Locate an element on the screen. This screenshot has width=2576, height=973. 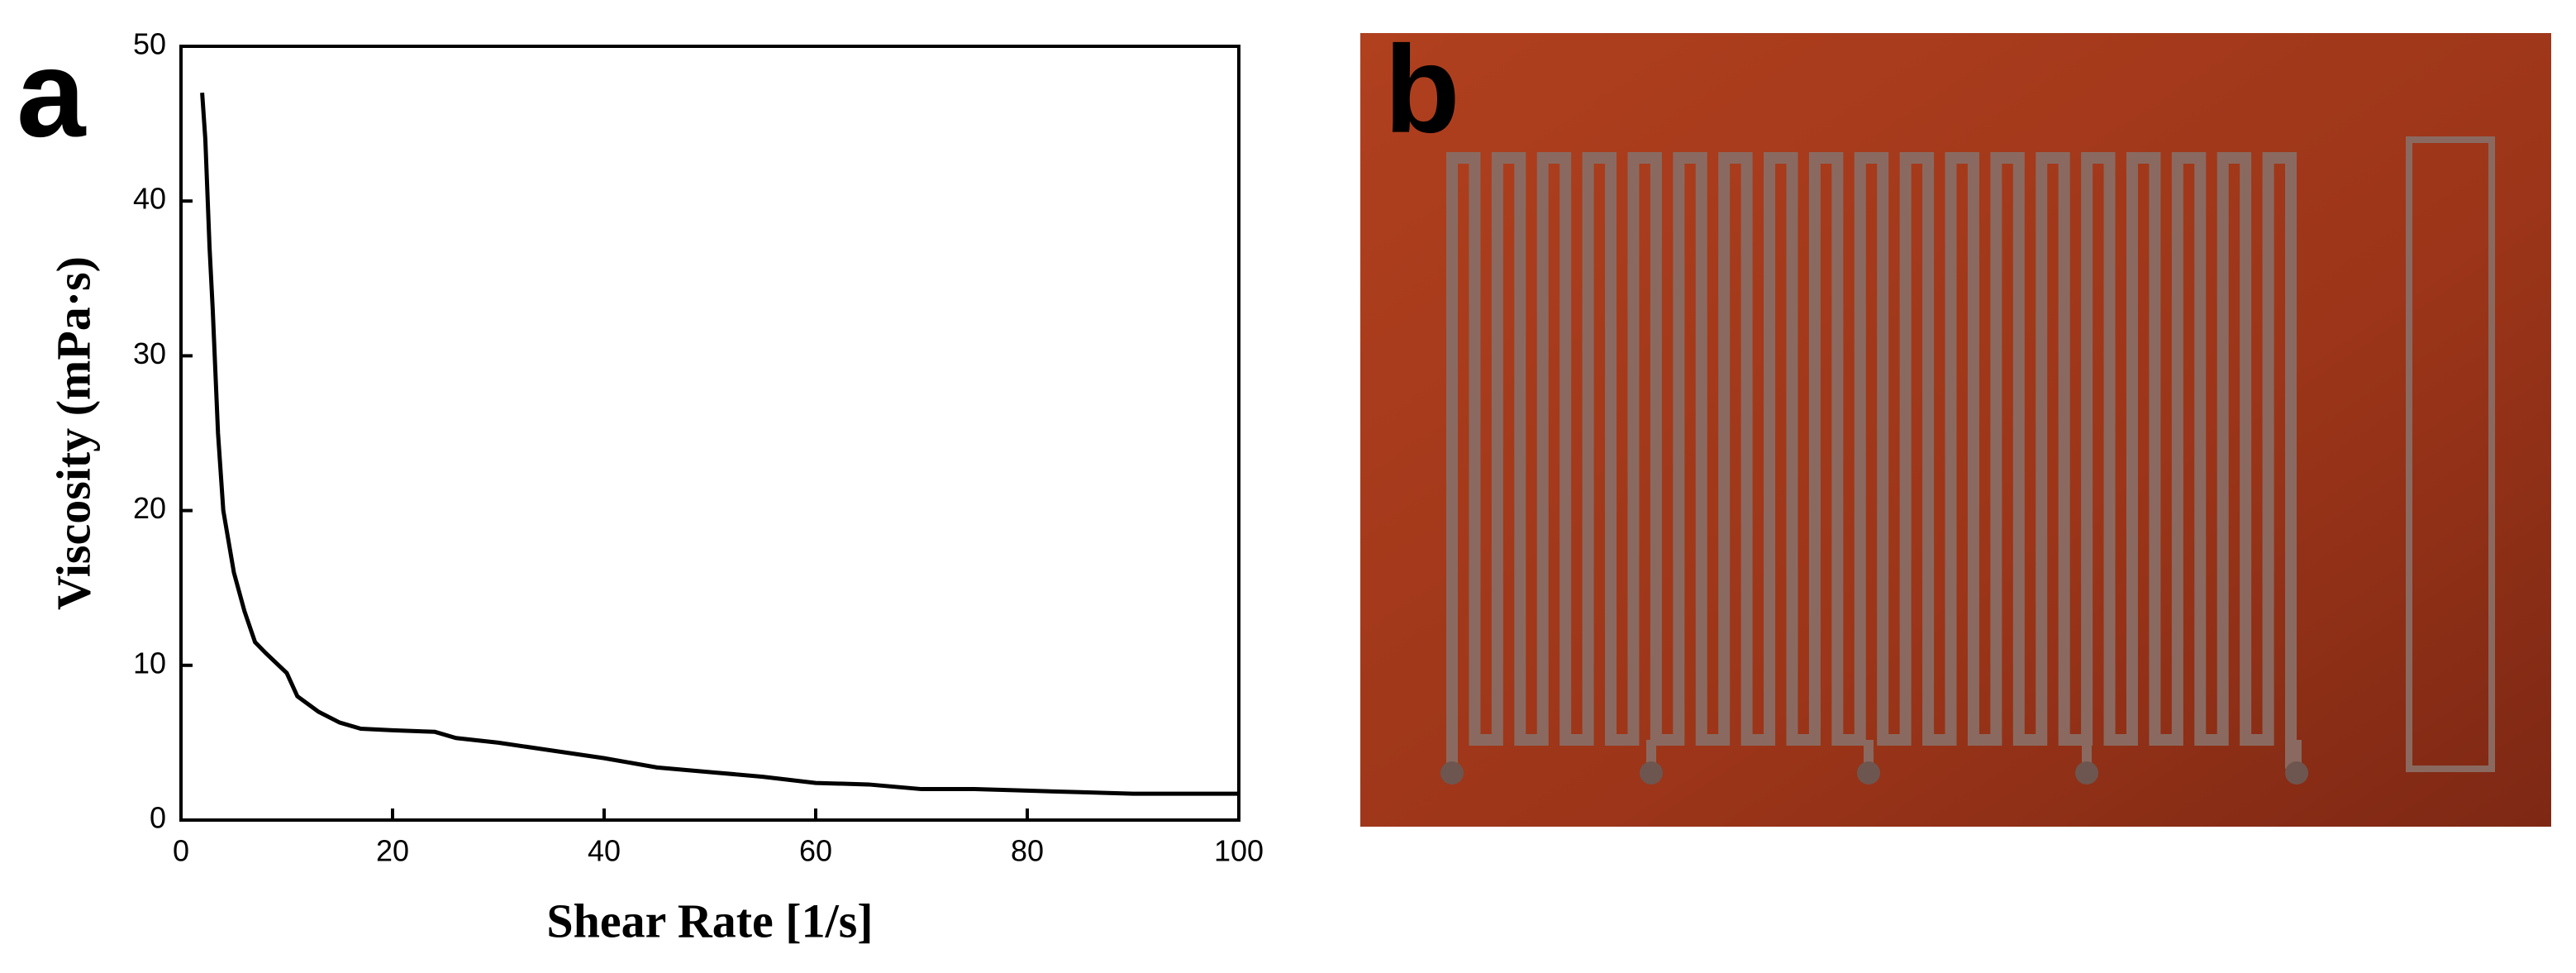
panel-label: a is located at coordinates (52, 94).